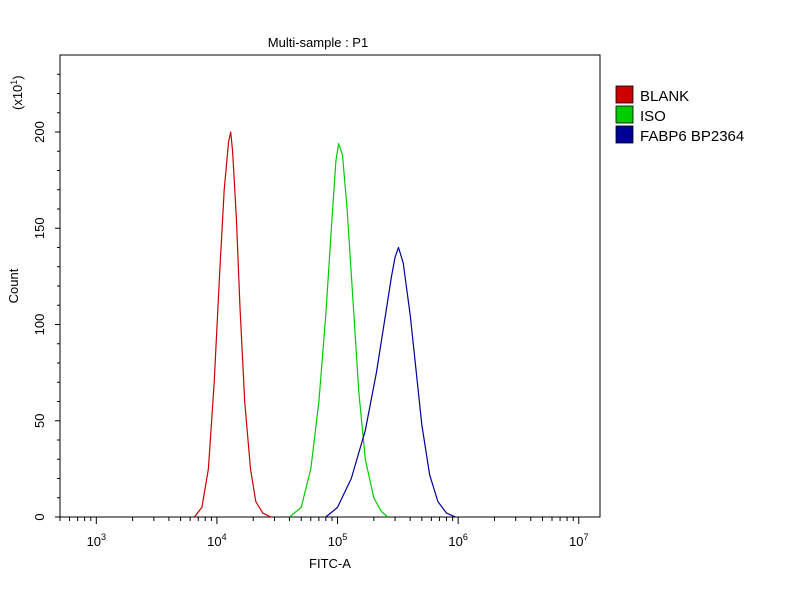 Image resolution: width=800 pixels, height=600 pixels. What do you see at coordinates (39, 421) in the screenshot?
I see `y-tick-label: 50` at bounding box center [39, 421].